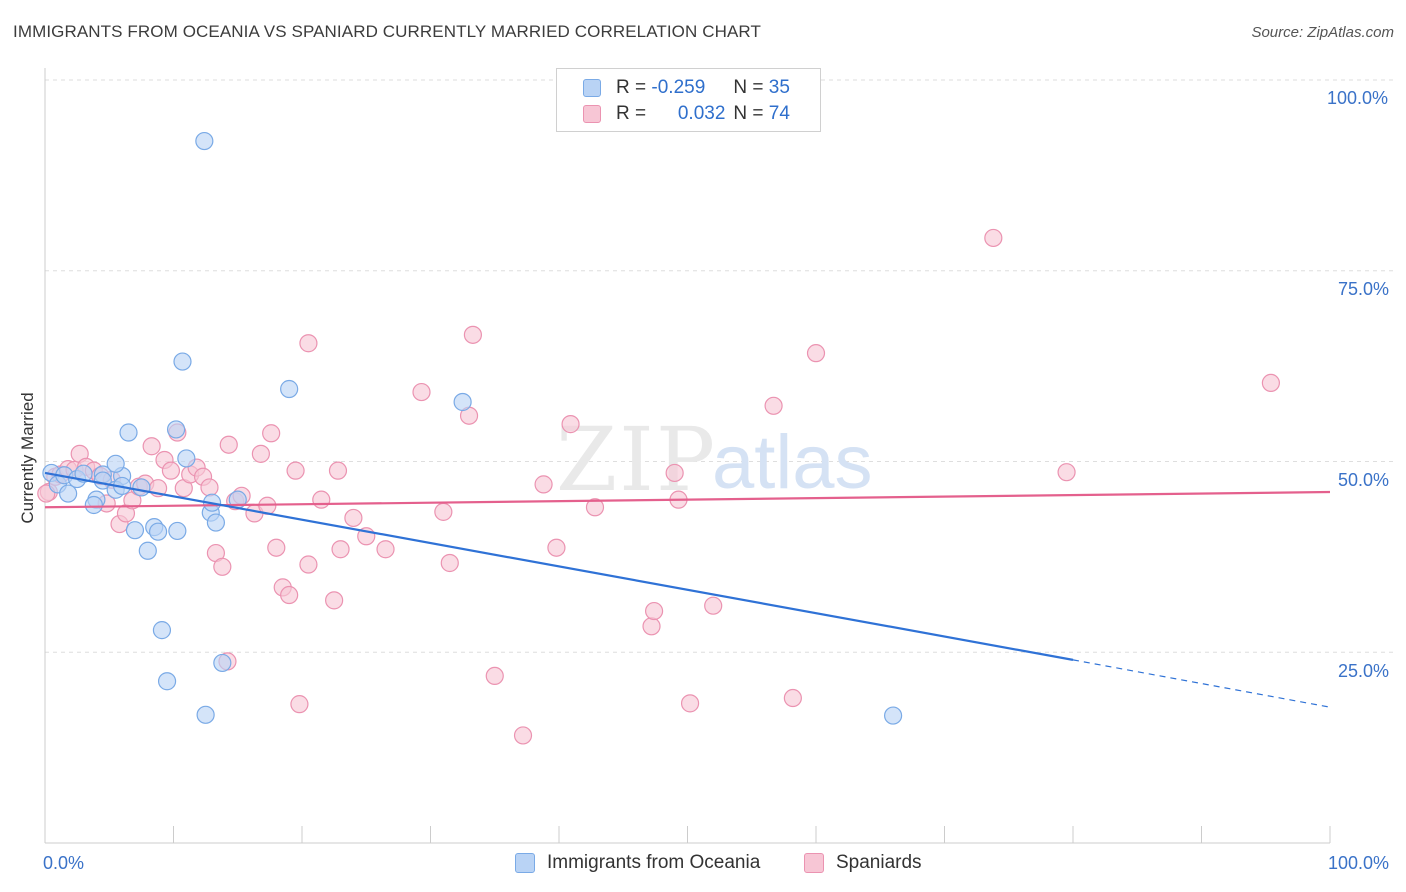  Describe the element at coordinates (1364, 480) in the screenshot. I see `y-tick-50: 50.0%` at that location.